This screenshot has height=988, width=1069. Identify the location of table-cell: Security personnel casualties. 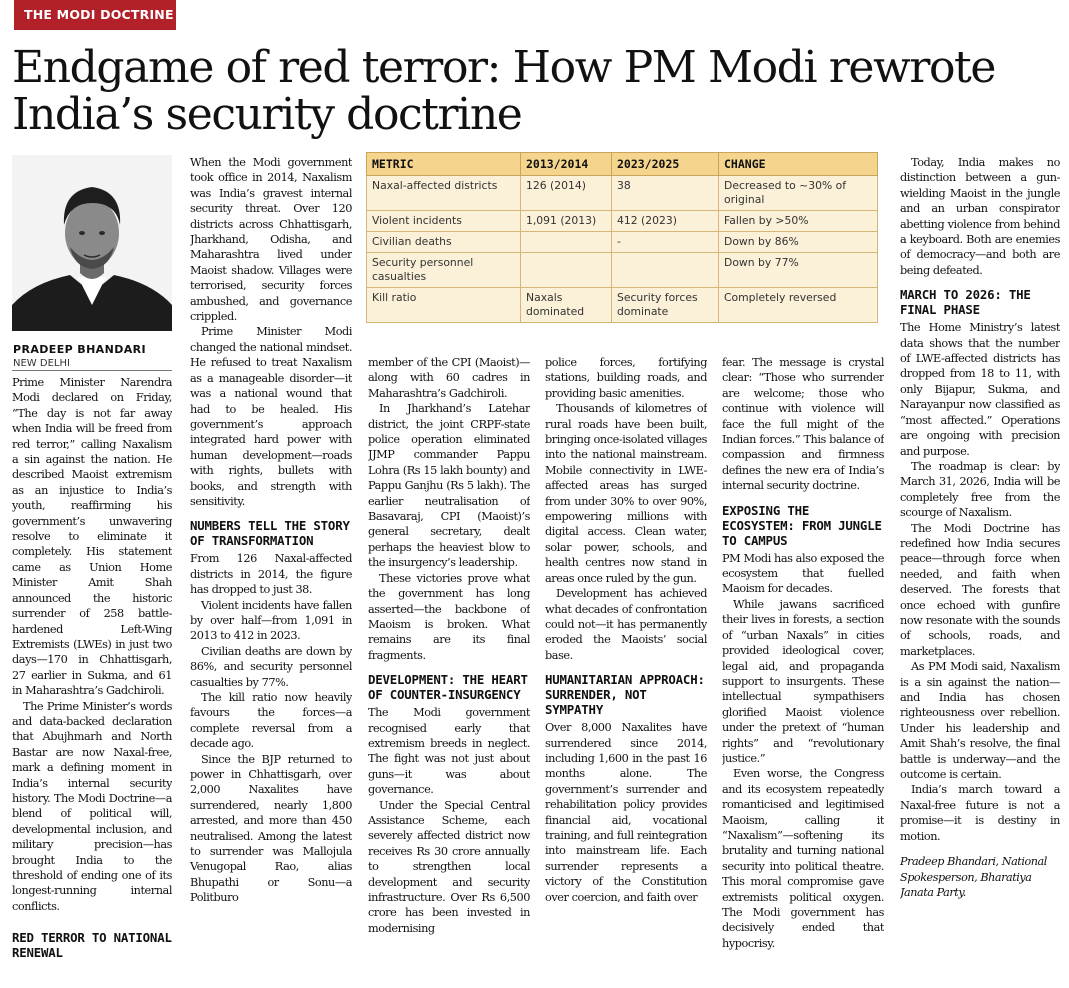
(443, 270).